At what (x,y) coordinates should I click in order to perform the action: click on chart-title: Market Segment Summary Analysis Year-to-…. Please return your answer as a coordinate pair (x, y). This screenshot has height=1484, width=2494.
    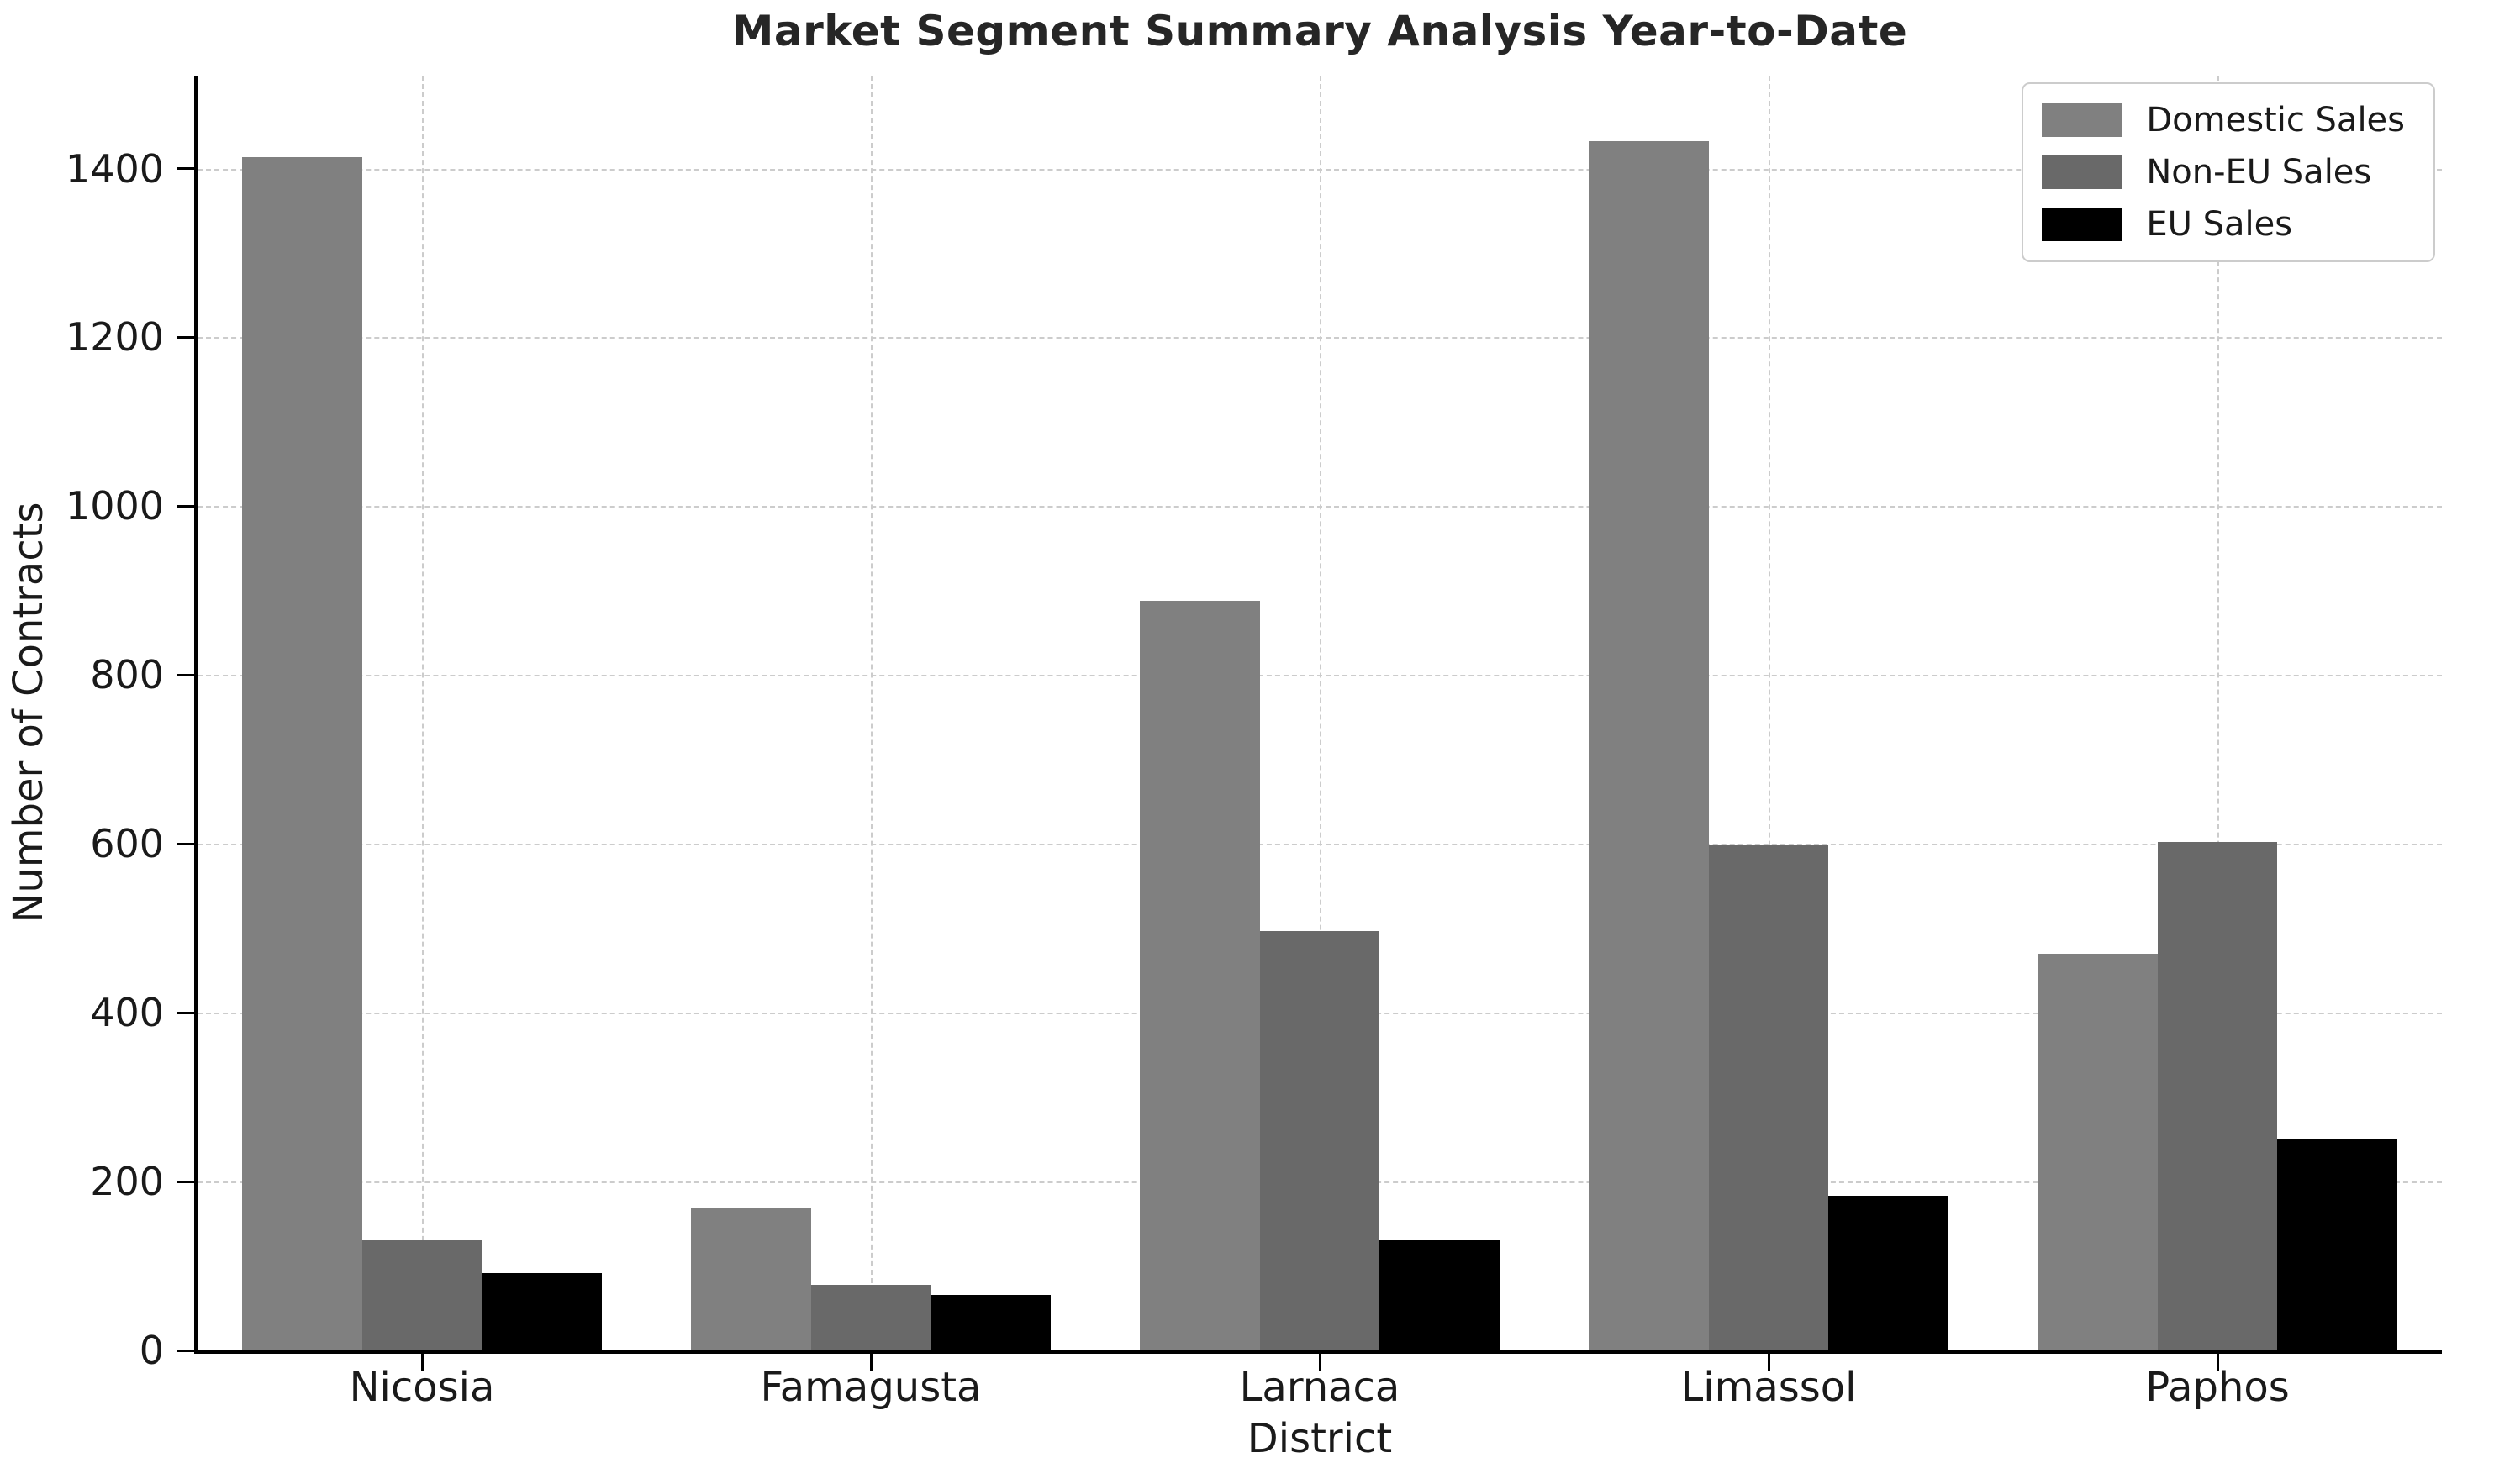
    Looking at the image, I should click on (1319, 31).